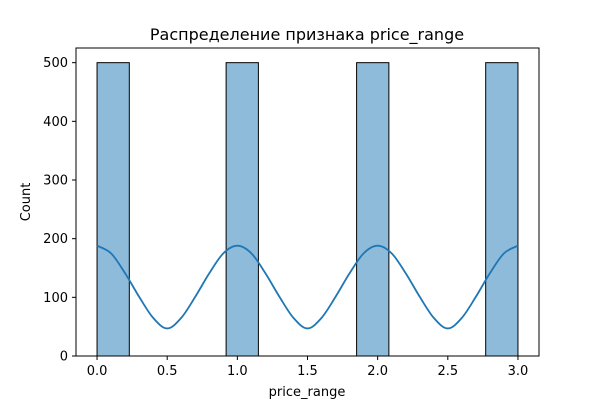 The image size is (600, 400). I want to click on x-tick-label: 0.5, so click(167, 371).